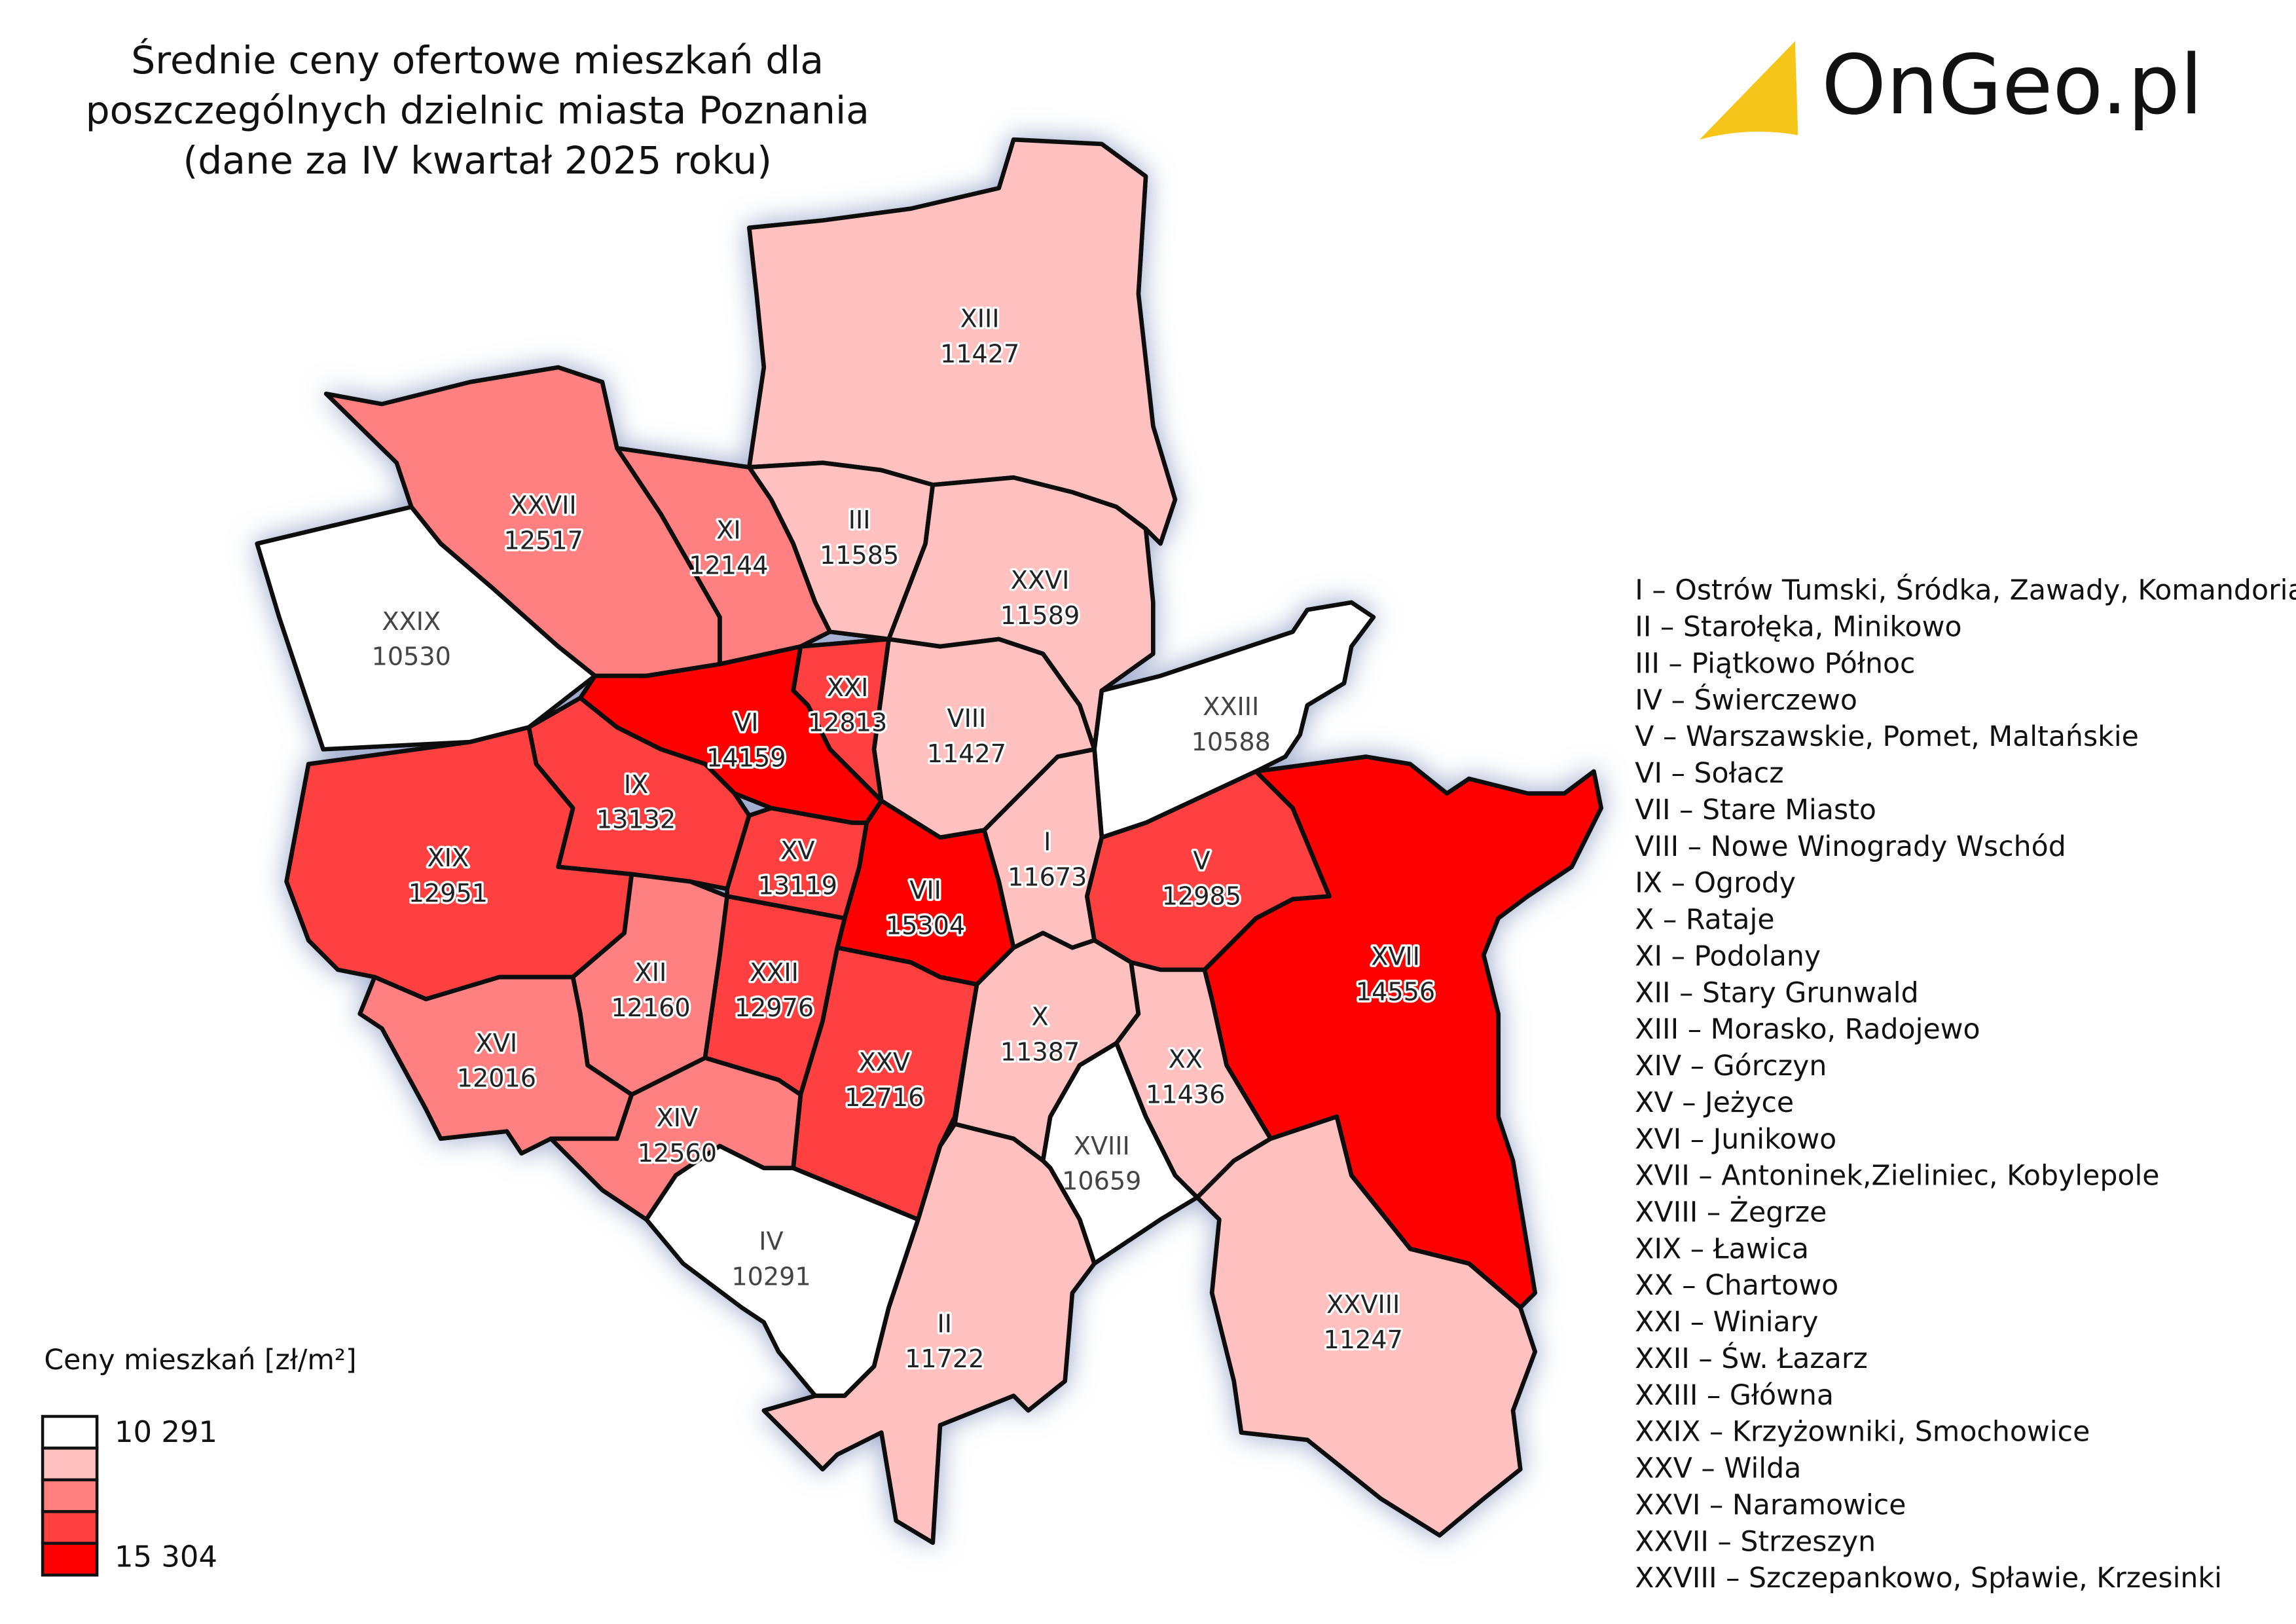  What do you see at coordinates (746, 723) in the screenshot?
I see `district-id: VI` at bounding box center [746, 723].